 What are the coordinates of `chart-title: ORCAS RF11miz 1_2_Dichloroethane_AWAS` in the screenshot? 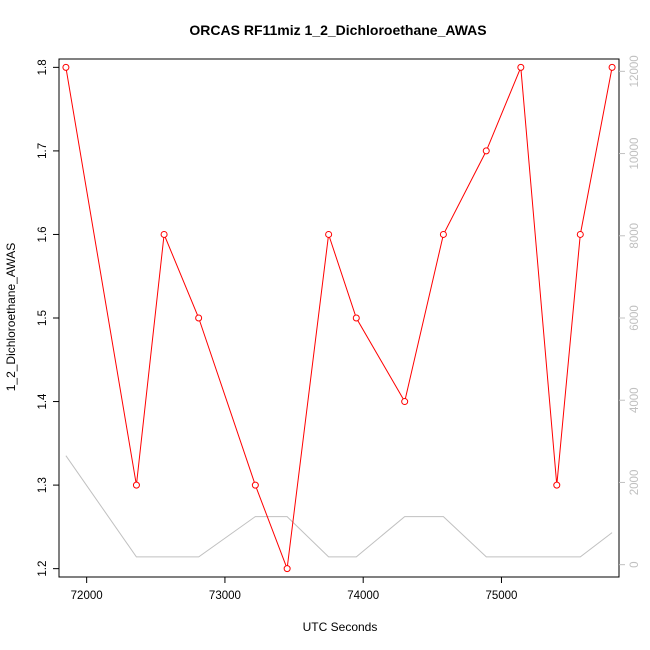 It's located at (337, 30).